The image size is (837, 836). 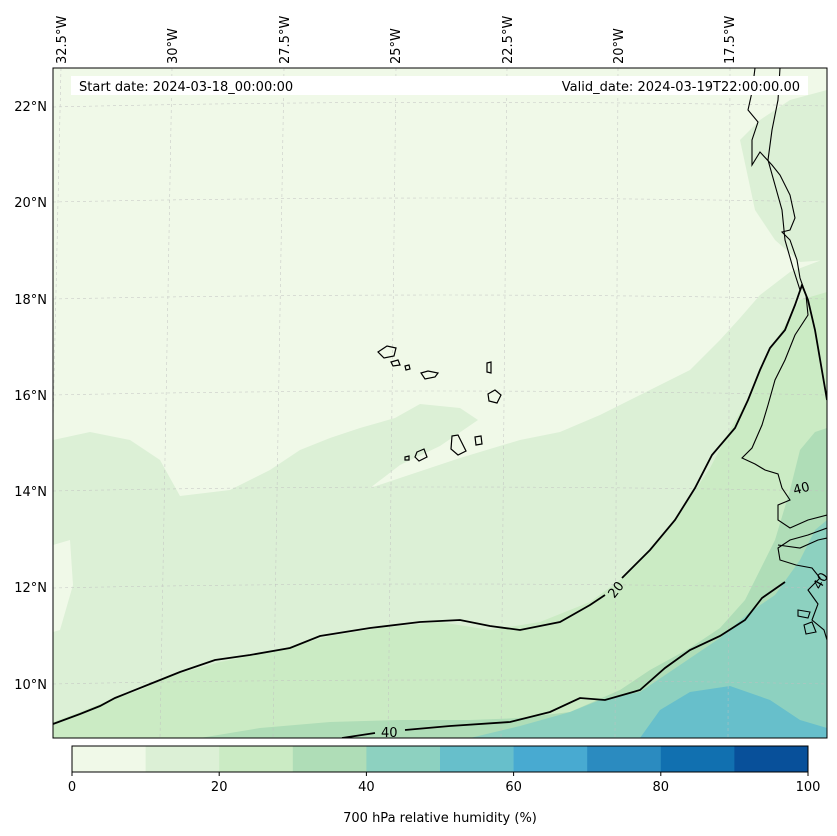 I want to click on cape-verde-islands, so click(x=439, y=403).